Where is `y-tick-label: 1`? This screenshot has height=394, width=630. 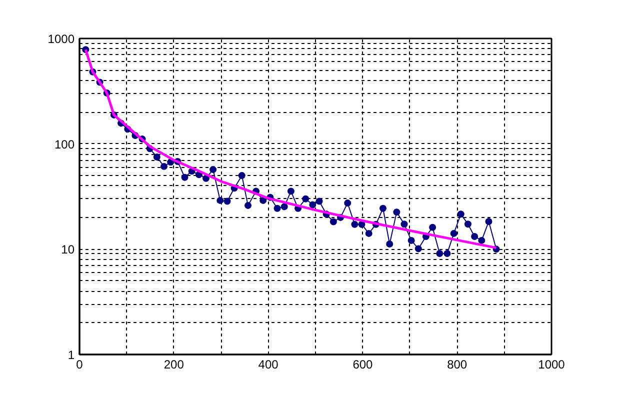
y-tick-label: 1 is located at coordinates (71, 355).